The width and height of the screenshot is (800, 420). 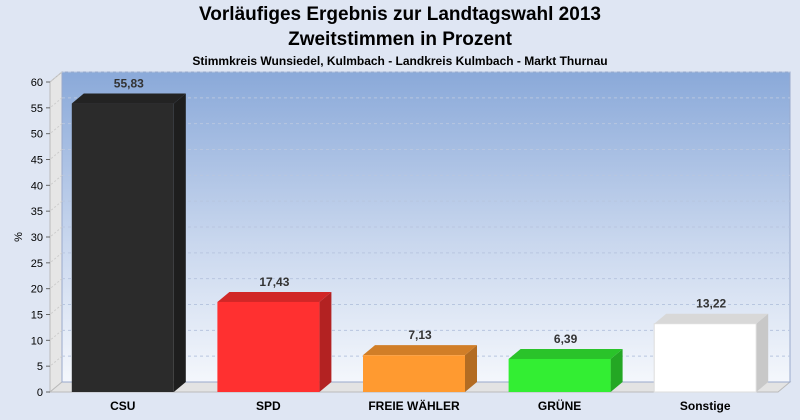 What do you see at coordinates (268, 406) in the screenshot?
I see `x-tick-label: SPD` at bounding box center [268, 406].